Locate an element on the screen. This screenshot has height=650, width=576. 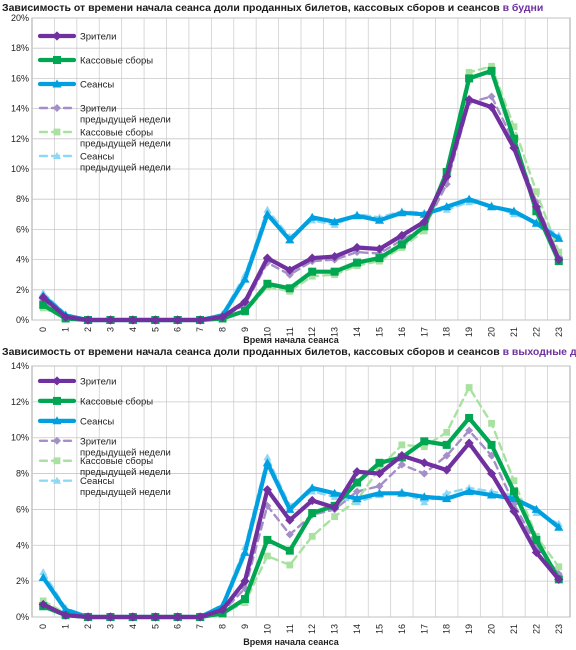
x-tick-label: 11 is located at coordinates (290, 628).